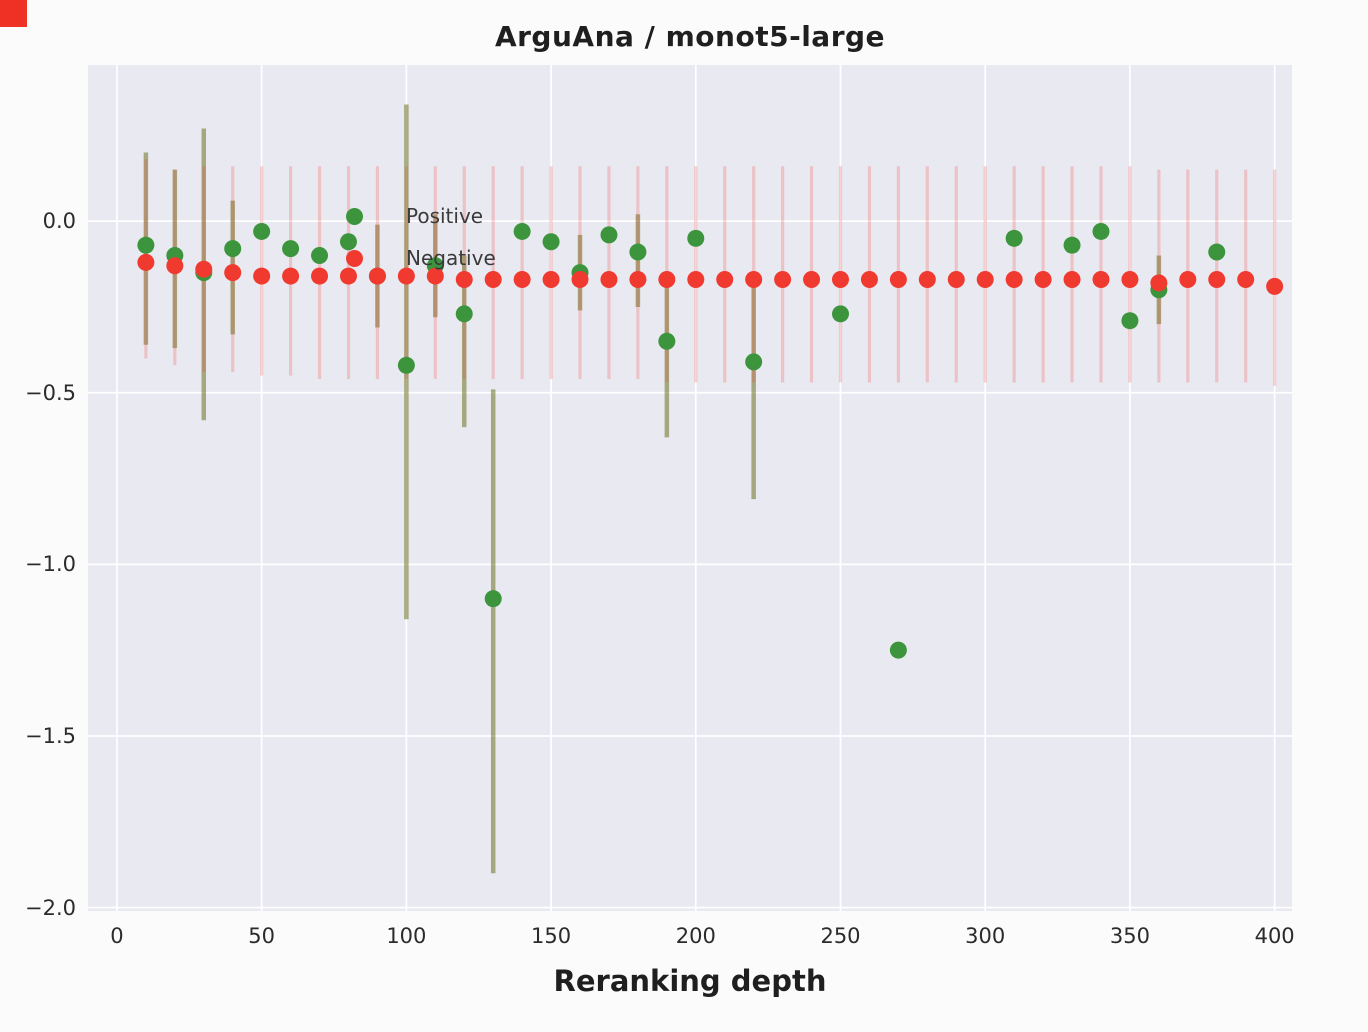 This screenshot has width=1368, height=1032. I want to click on y-tick-label: −1.0, so click(50, 564).